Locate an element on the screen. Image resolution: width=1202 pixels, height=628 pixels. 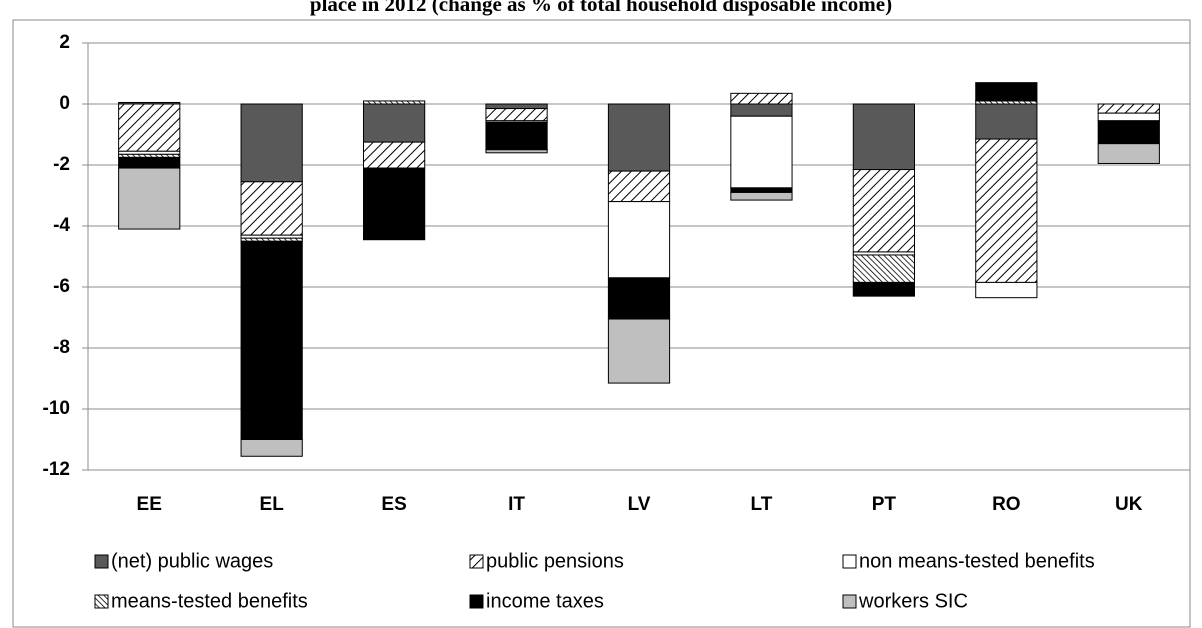
x-tick-label: ES is located at coordinates (393, 504).